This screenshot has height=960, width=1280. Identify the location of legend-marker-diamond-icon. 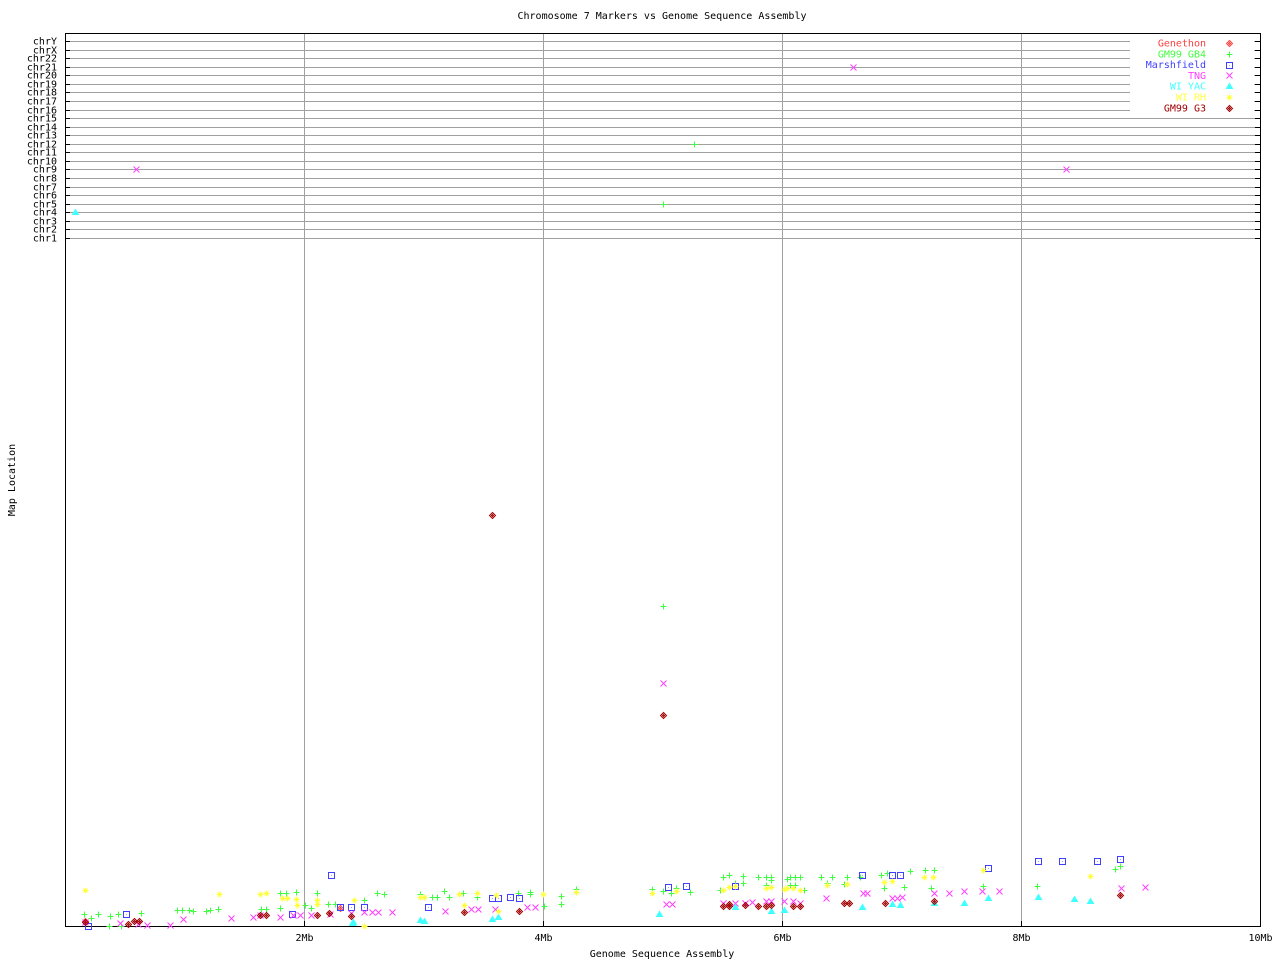
(1229, 43).